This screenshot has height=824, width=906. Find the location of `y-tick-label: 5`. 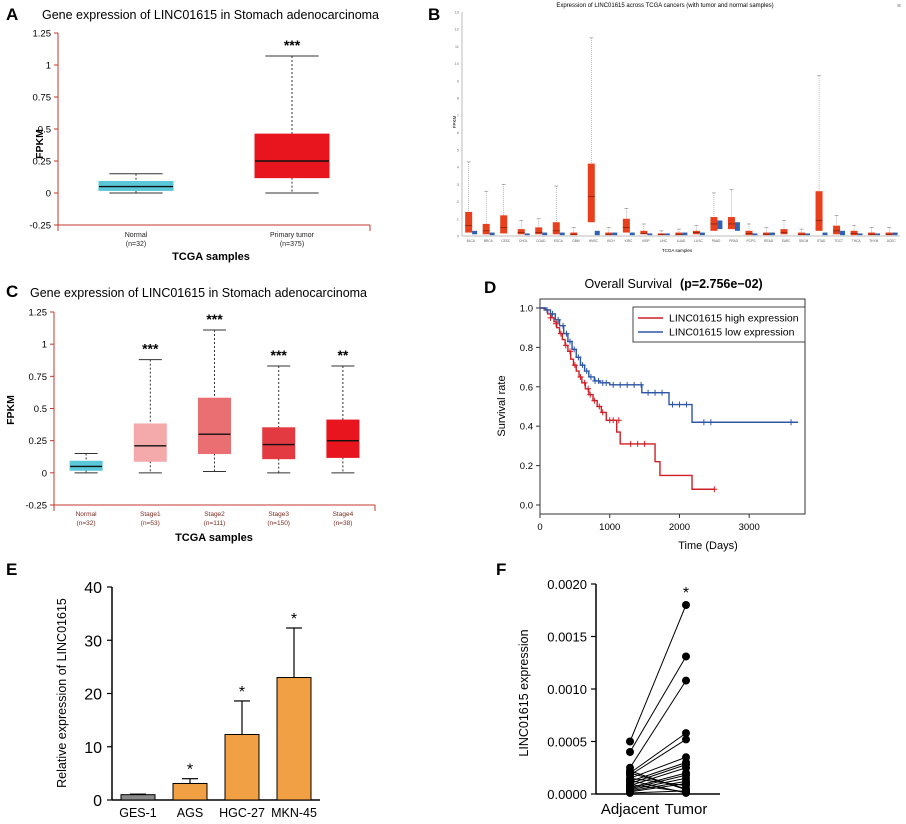

y-tick-label: 5 is located at coordinates (458, 149).